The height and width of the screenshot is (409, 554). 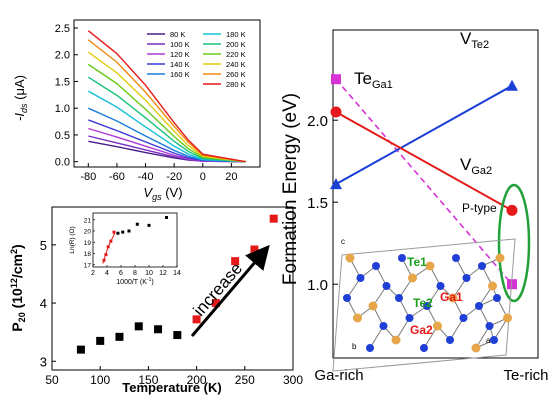 I want to click on x-tick-label: -40, so click(x=146, y=177).